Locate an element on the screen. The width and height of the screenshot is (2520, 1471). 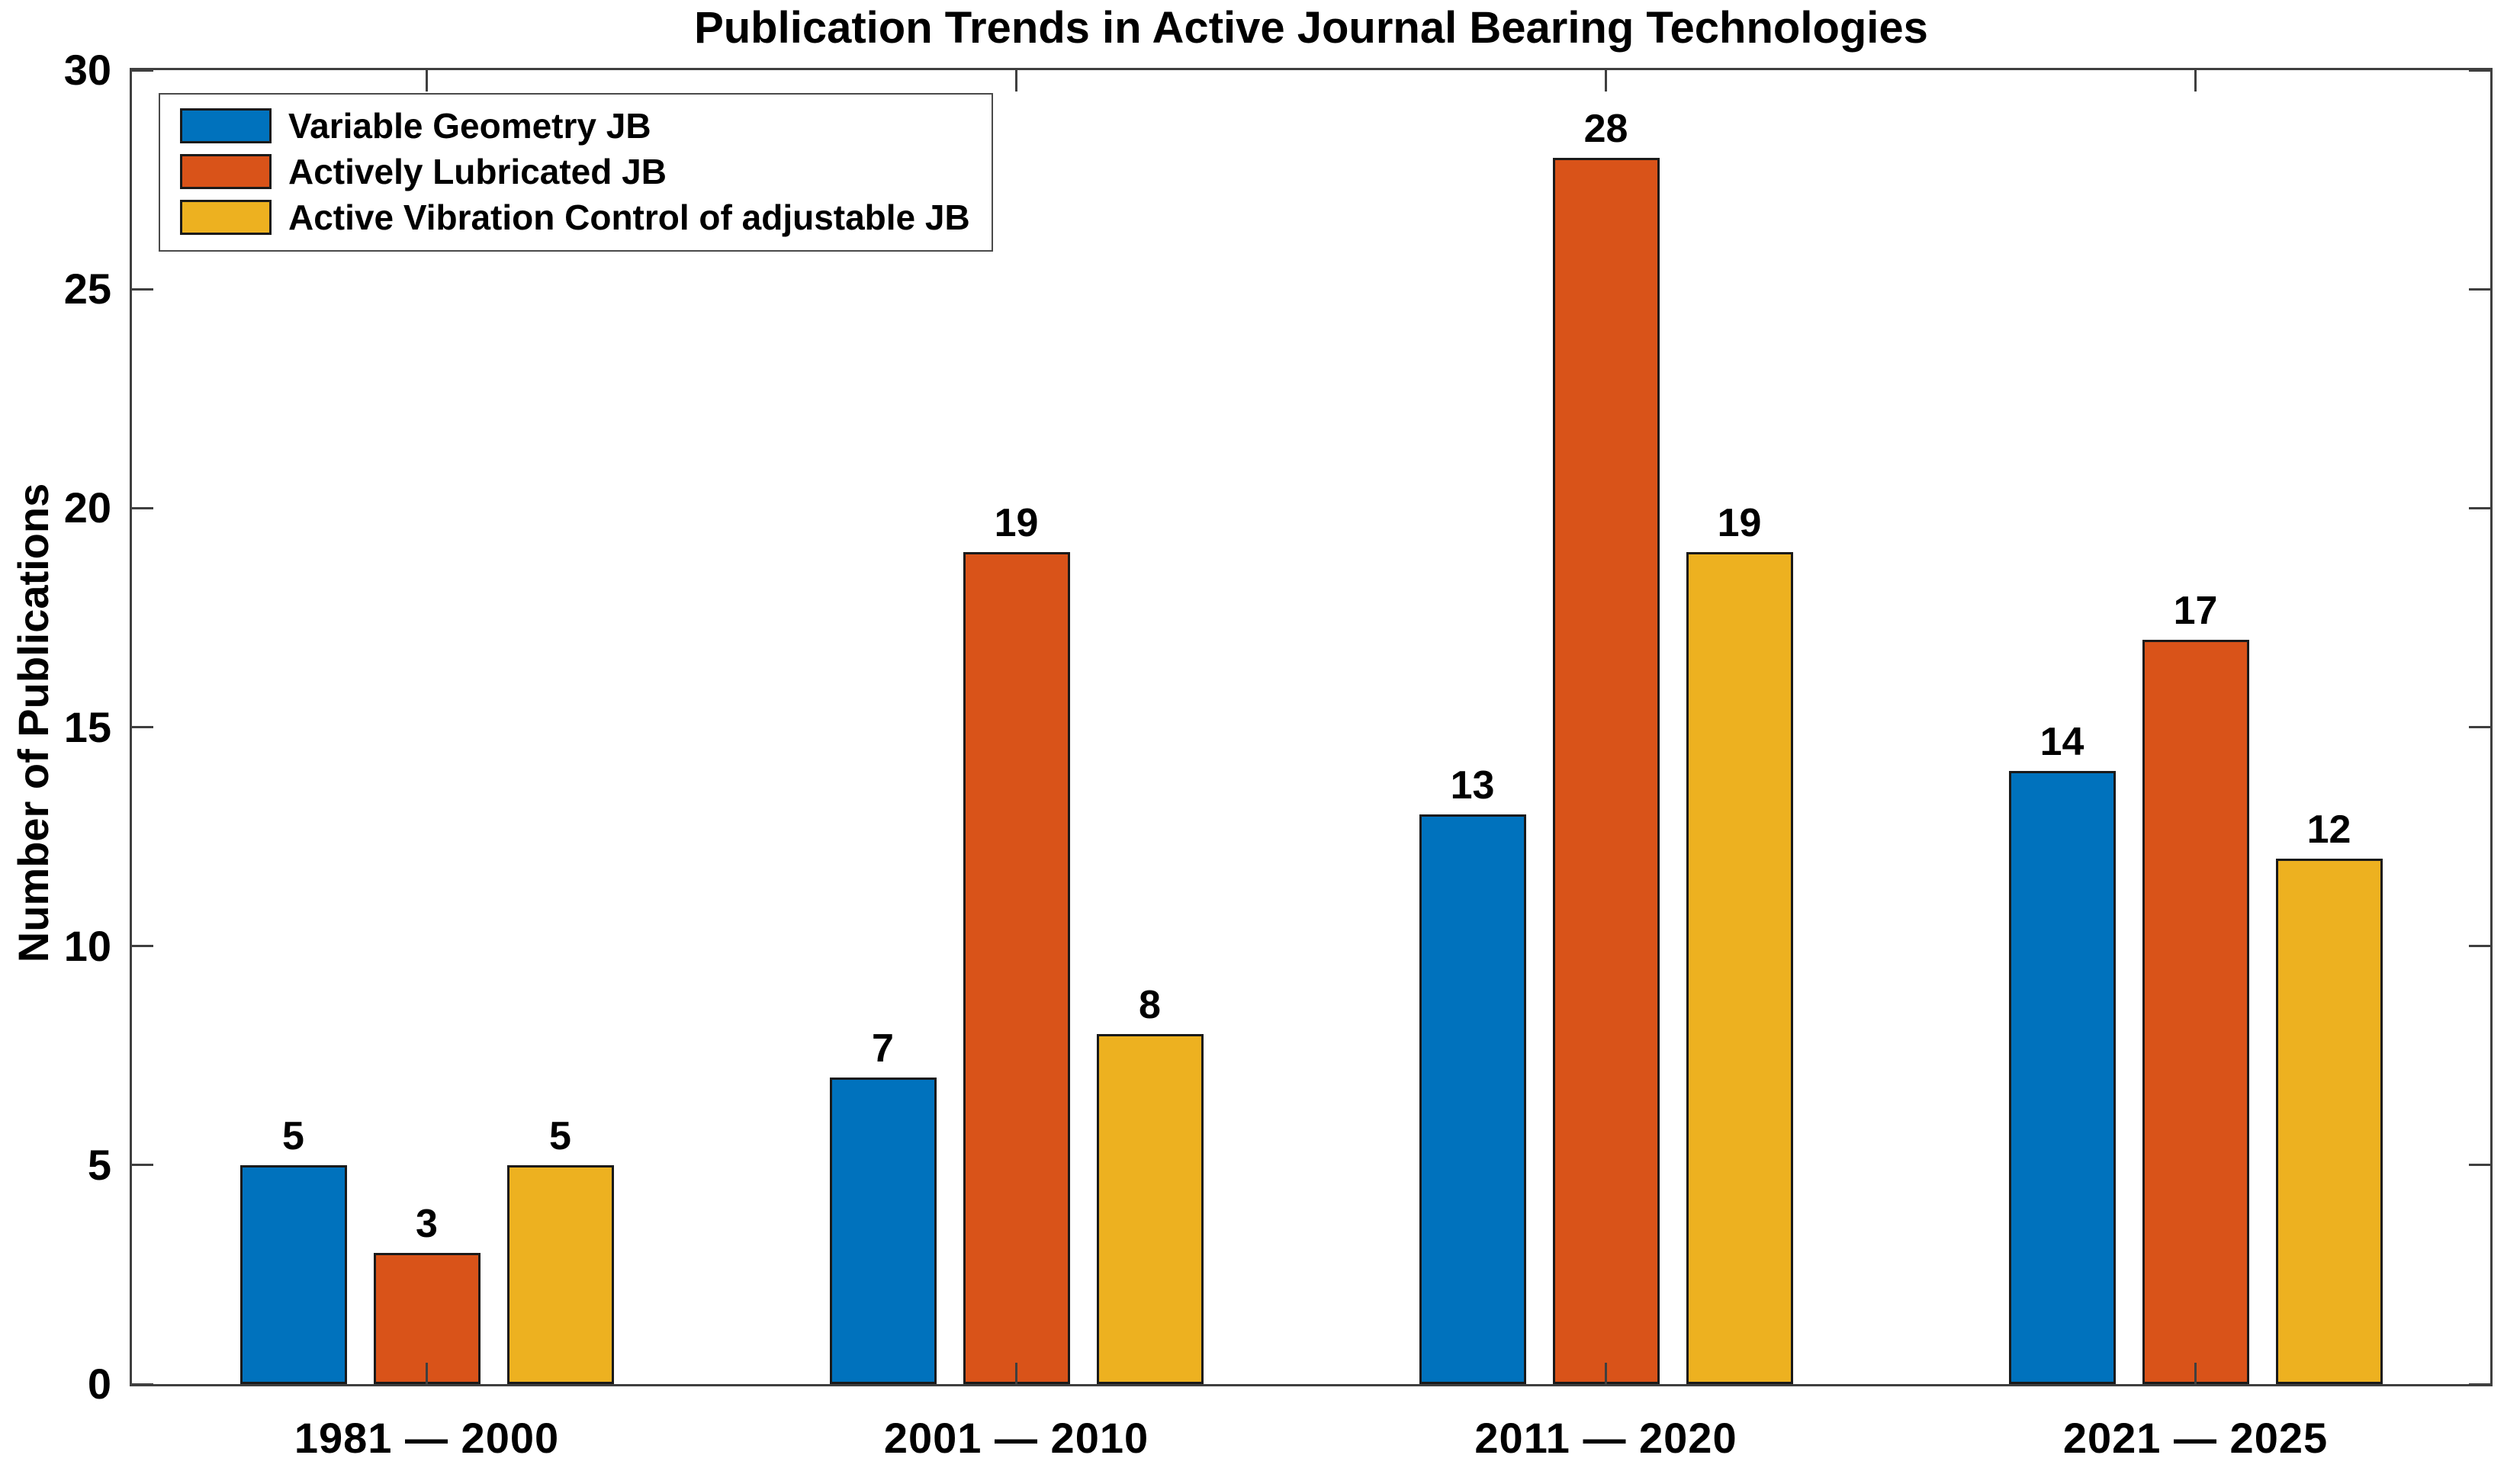
y-tick-label: 10 is located at coordinates (87, 945).